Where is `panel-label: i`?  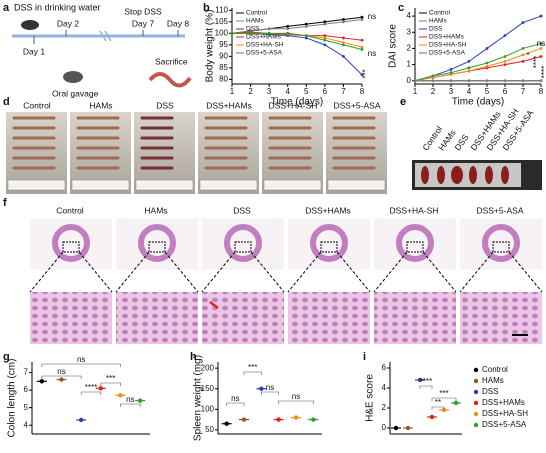 panel-label: i is located at coordinates (364, 357).